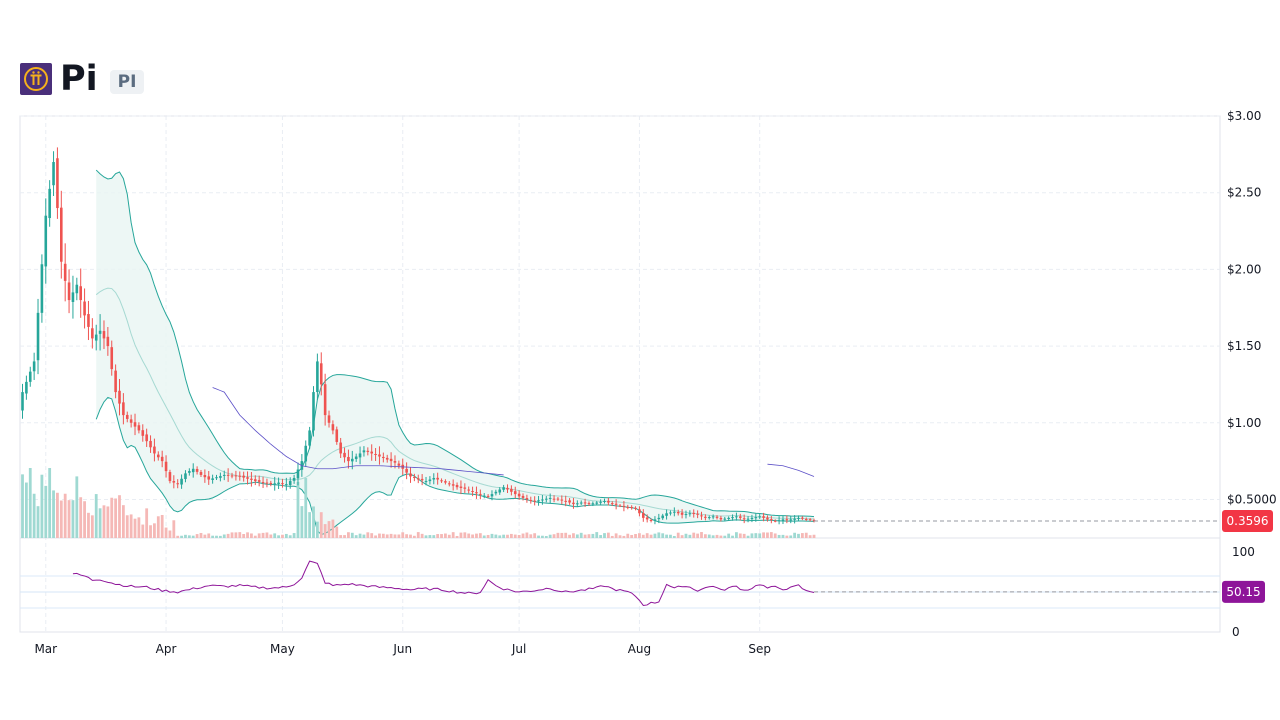 The image size is (1280, 720). Describe the element at coordinates (1243, 591) in the screenshot. I see `rsi-value-tag` at that location.